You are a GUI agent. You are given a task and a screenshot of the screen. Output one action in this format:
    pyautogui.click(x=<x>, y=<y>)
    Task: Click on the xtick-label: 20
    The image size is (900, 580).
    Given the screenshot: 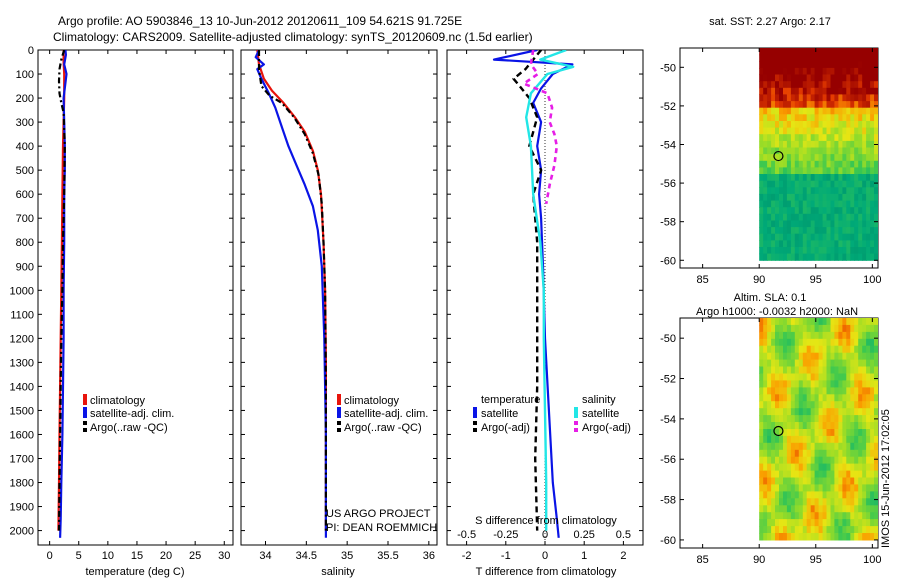 What is the action you would take?
    pyautogui.click(x=166, y=556)
    